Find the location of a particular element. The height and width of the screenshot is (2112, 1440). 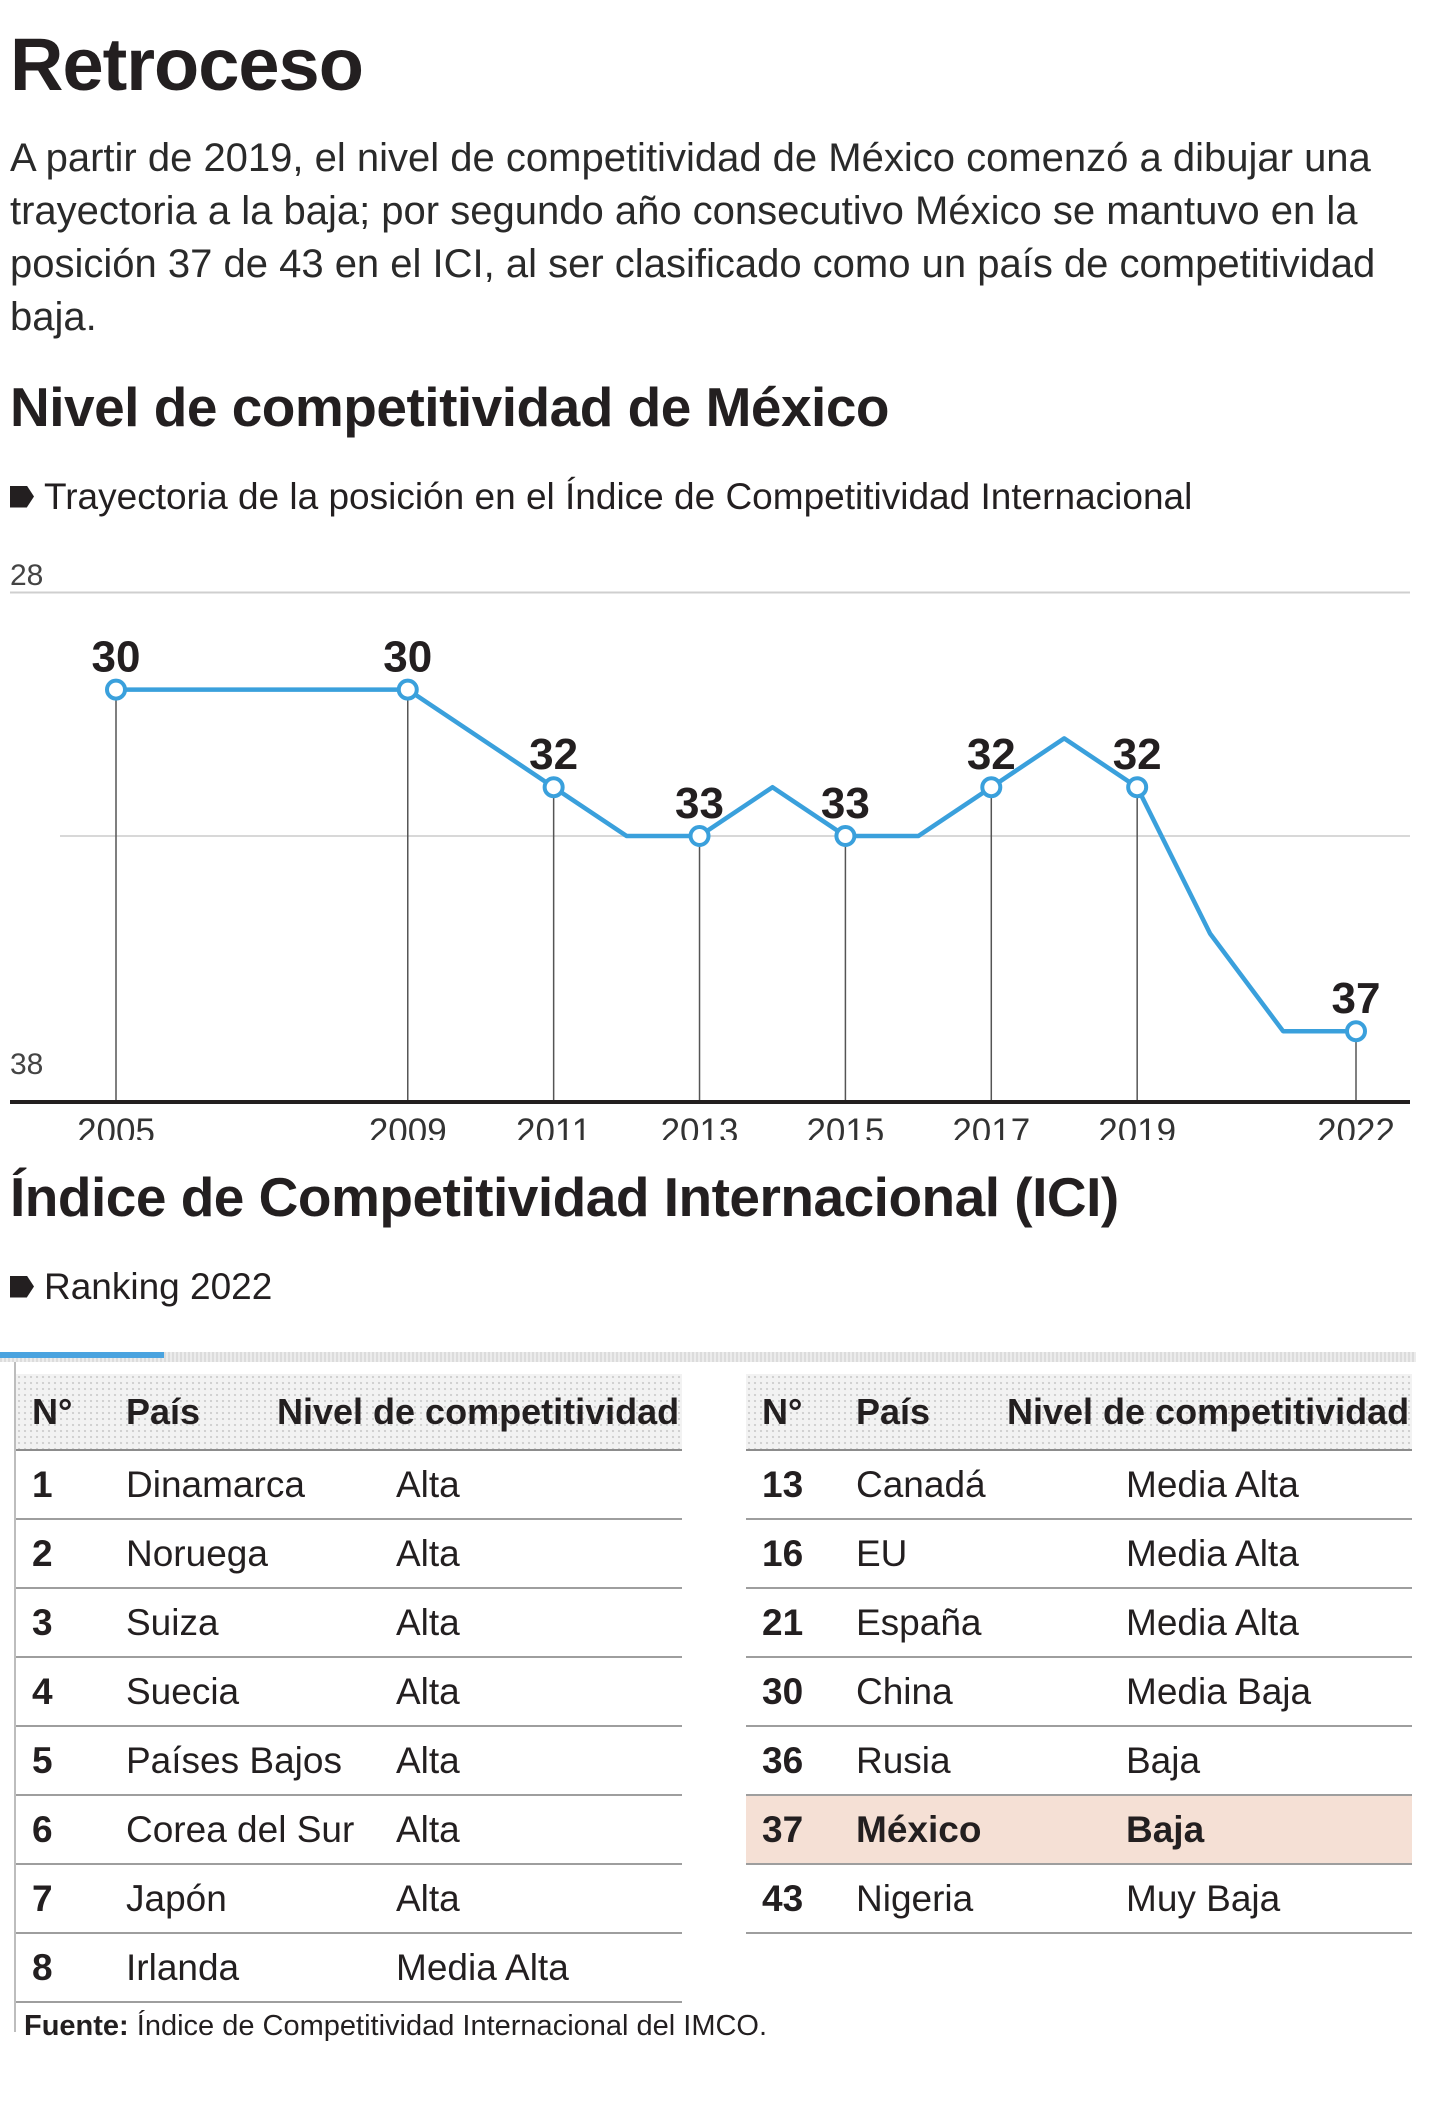

data-label: 33 is located at coordinates (845, 803).